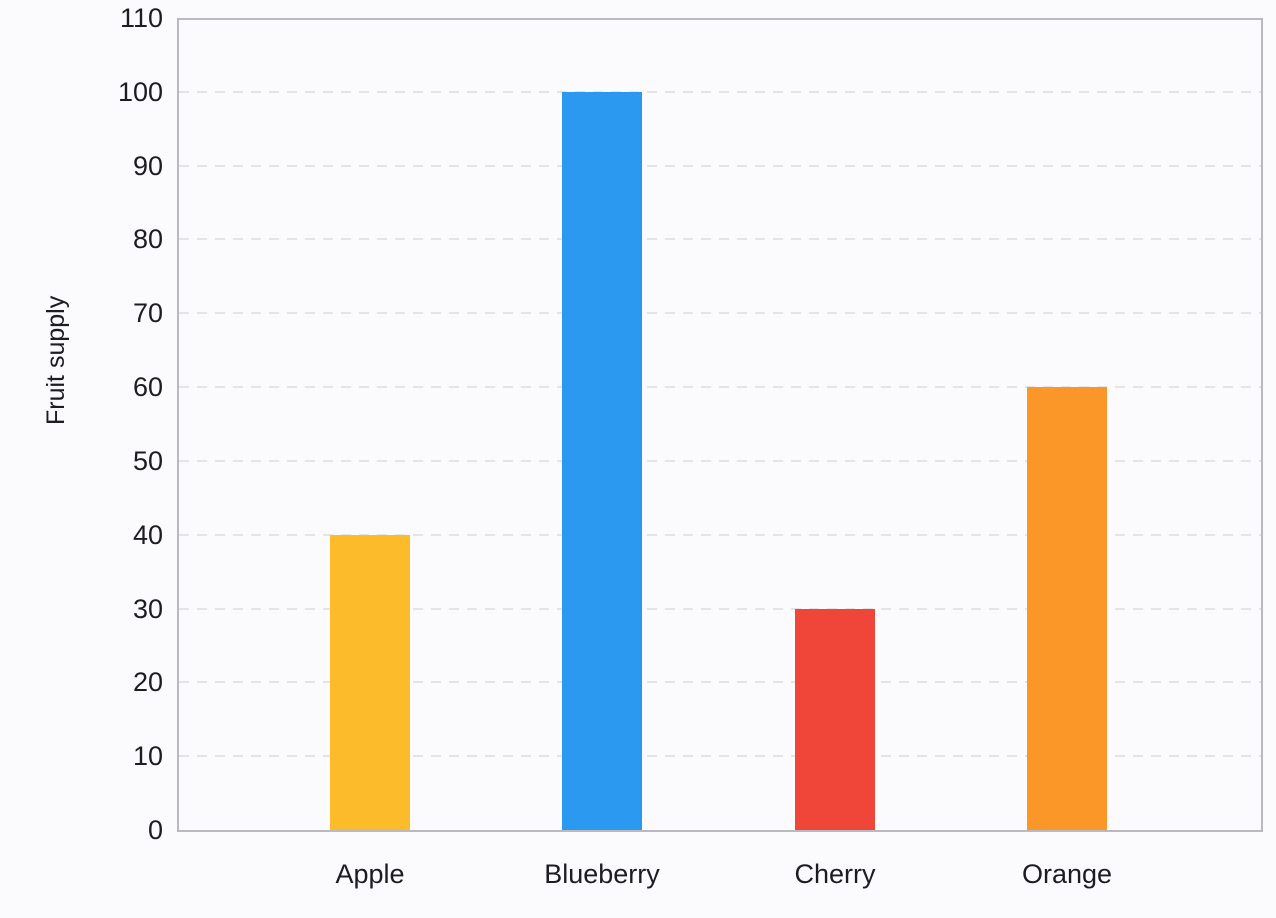  What do you see at coordinates (602, 874) in the screenshot?
I see `x-tick-label-blueberry: Blueberry` at bounding box center [602, 874].